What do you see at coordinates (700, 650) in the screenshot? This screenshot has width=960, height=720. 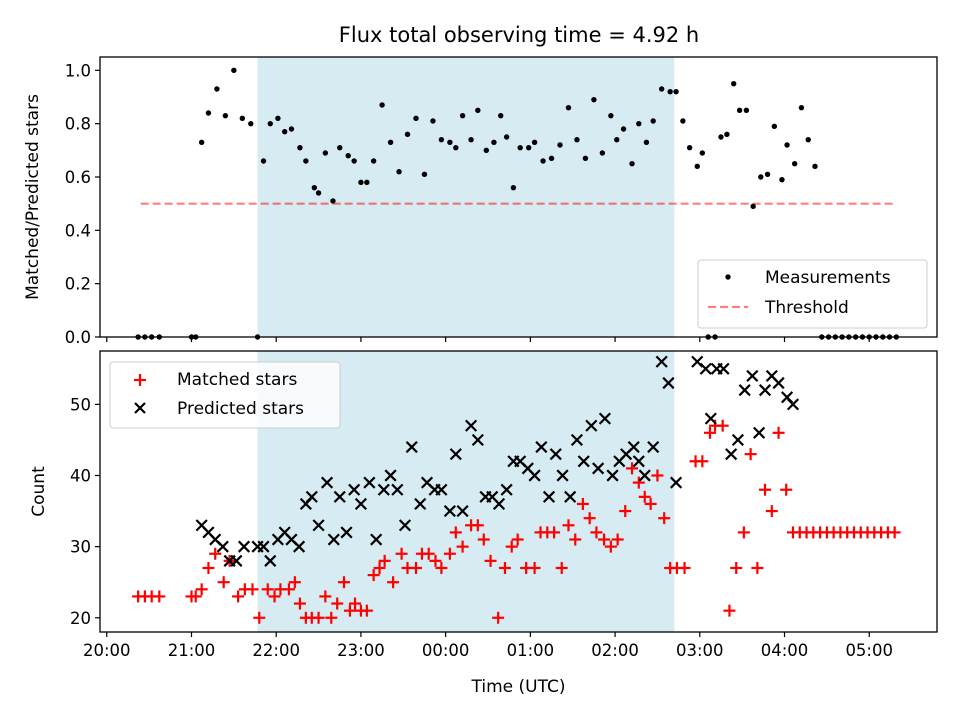 I see `bottom-x-tick-label: 03:00` at bounding box center [700, 650].